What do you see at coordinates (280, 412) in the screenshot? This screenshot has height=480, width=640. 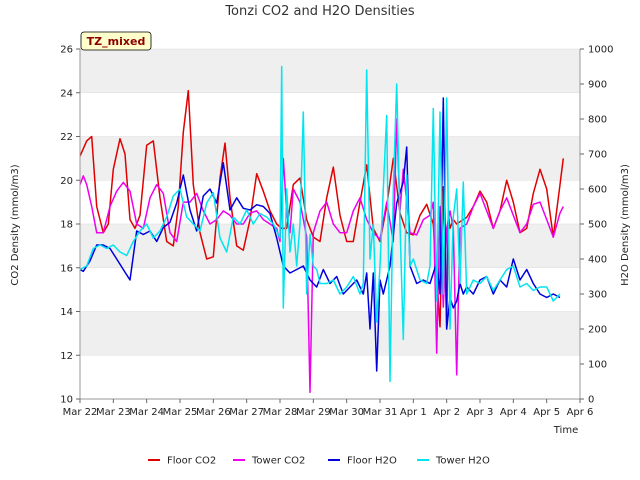 I see `x-tick-label: Mar 28` at bounding box center [280, 412].